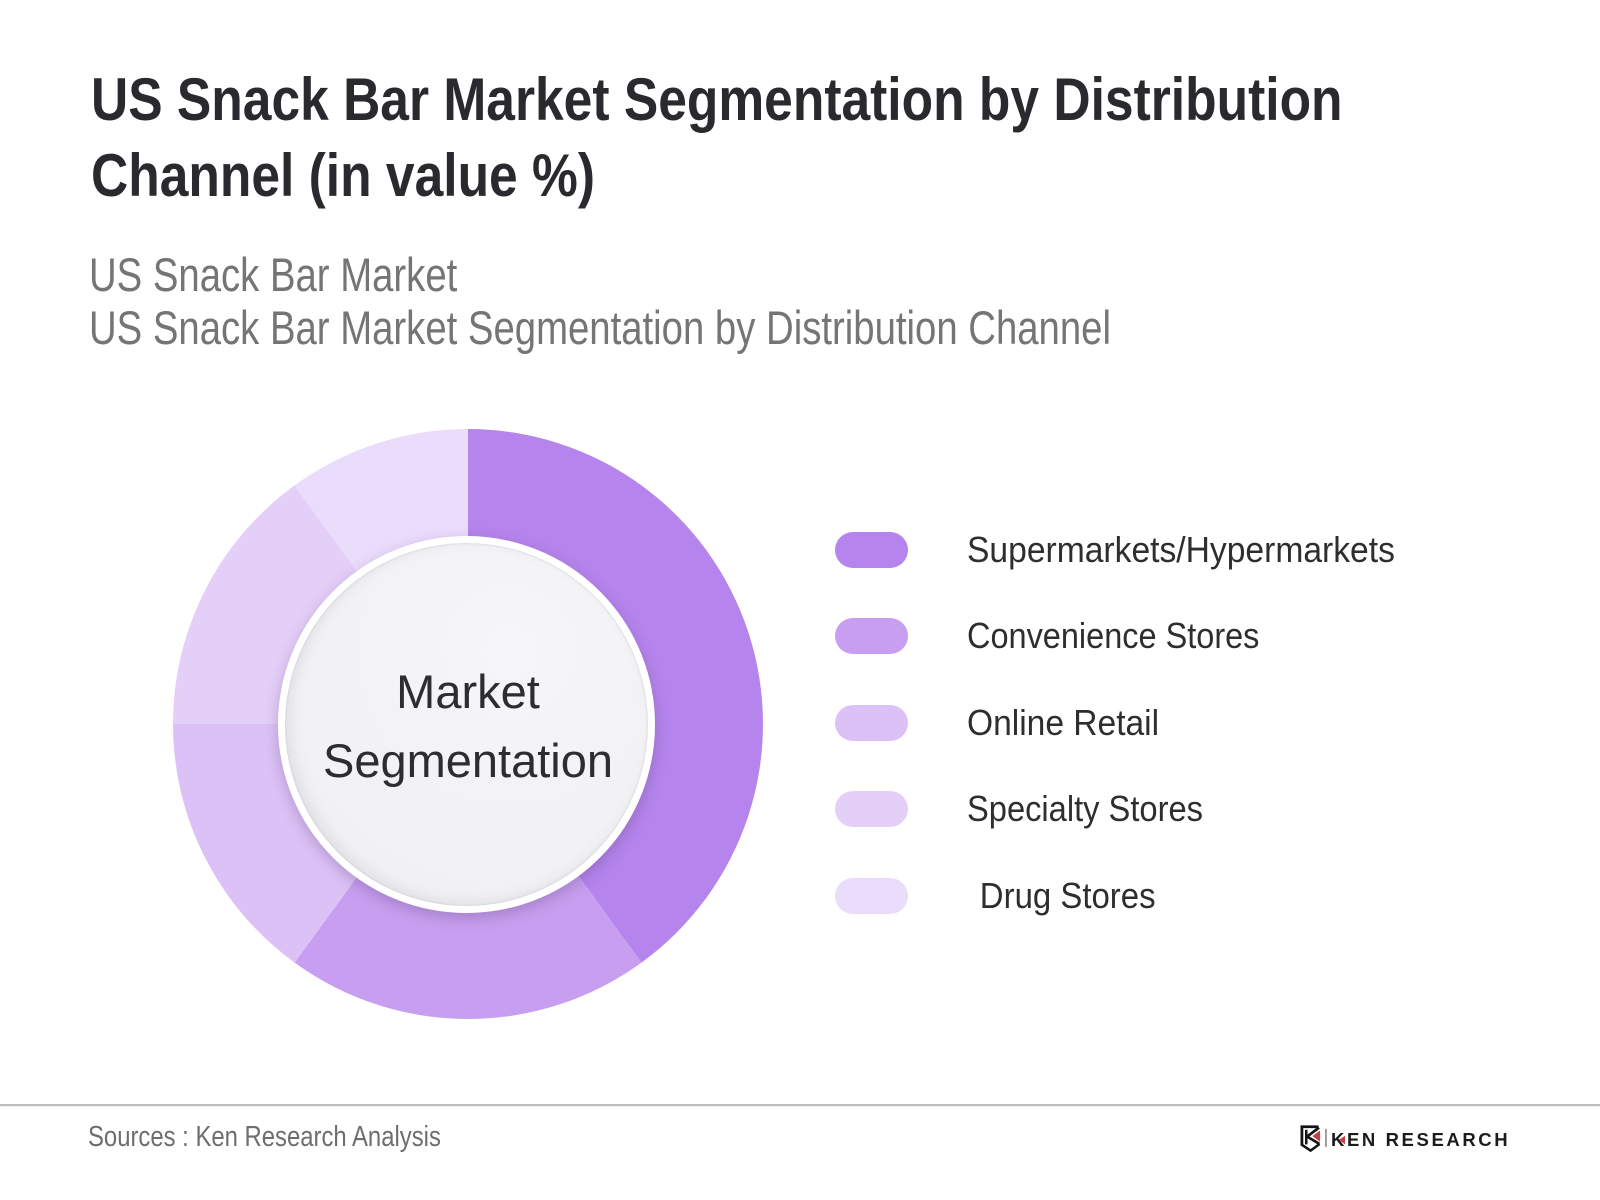 This screenshot has height=1200, width=1600. Describe the element at coordinates (1420, 1139) in the screenshot. I see `svg-text: KEN RESEARCH` at that location.